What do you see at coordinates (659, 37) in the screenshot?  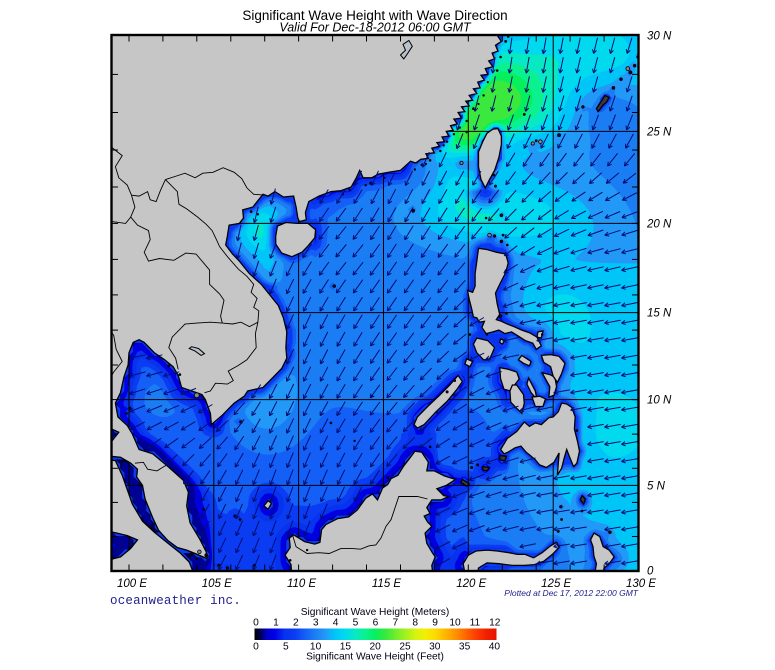 I see `svg-text: 30 N` at bounding box center [659, 37].